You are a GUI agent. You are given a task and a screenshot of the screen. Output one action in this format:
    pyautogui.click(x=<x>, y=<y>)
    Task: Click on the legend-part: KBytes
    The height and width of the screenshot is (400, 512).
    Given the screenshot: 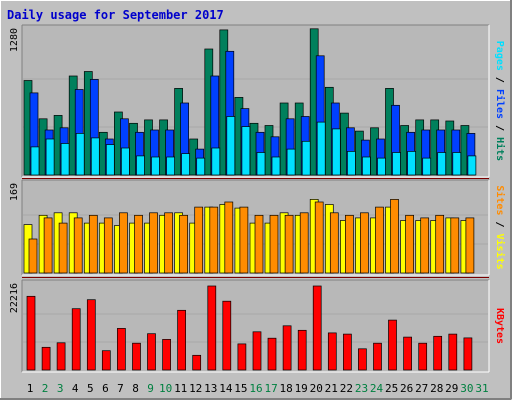 What is the action you would take?
    pyautogui.click(x=499, y=326)
    